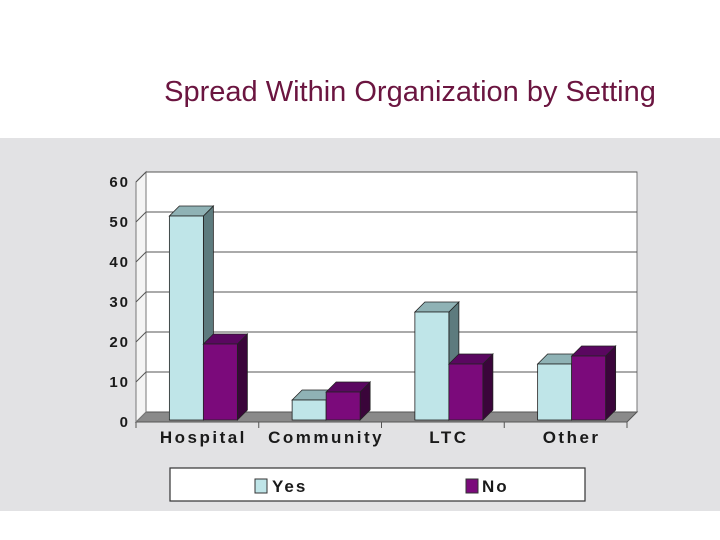  Describe the element at coordinates (572, 437) in the screenshot. I see `x-category-label: Other` at that location.